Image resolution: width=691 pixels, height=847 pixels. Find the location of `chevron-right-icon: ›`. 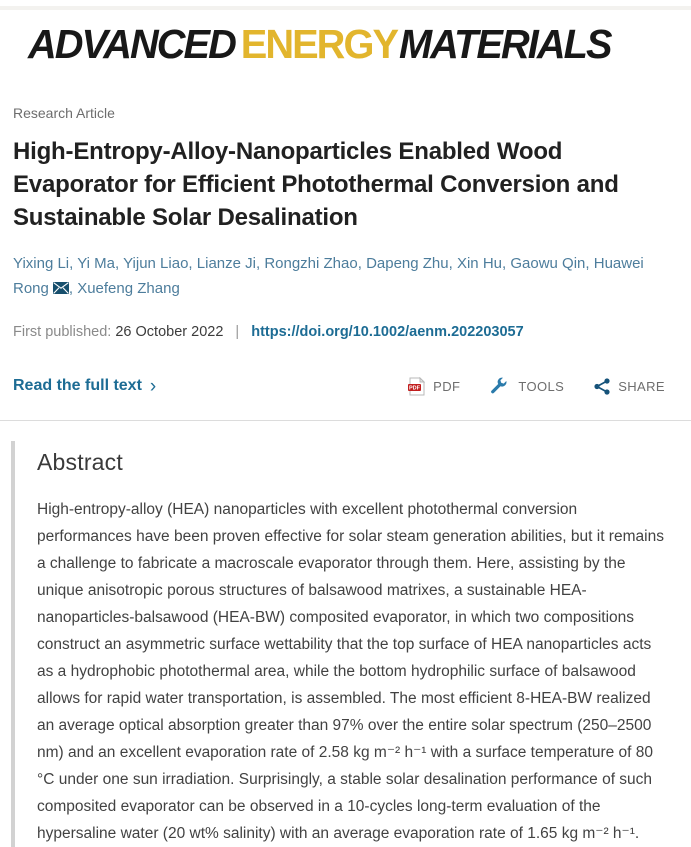

chevron-right-icon: › is located at coordinates (153, 386).